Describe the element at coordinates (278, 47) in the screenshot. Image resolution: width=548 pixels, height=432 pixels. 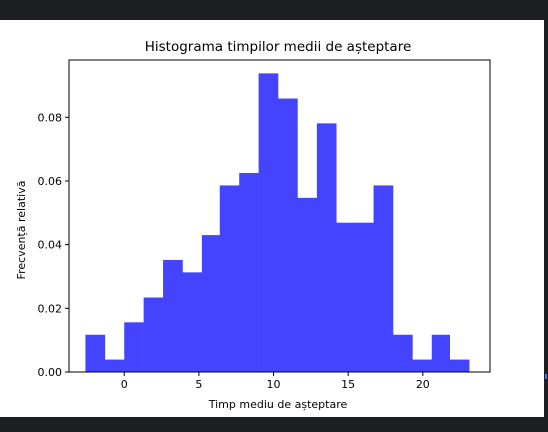
I see `chart-title: Histograma timpilor medii de așteptare` at that location.